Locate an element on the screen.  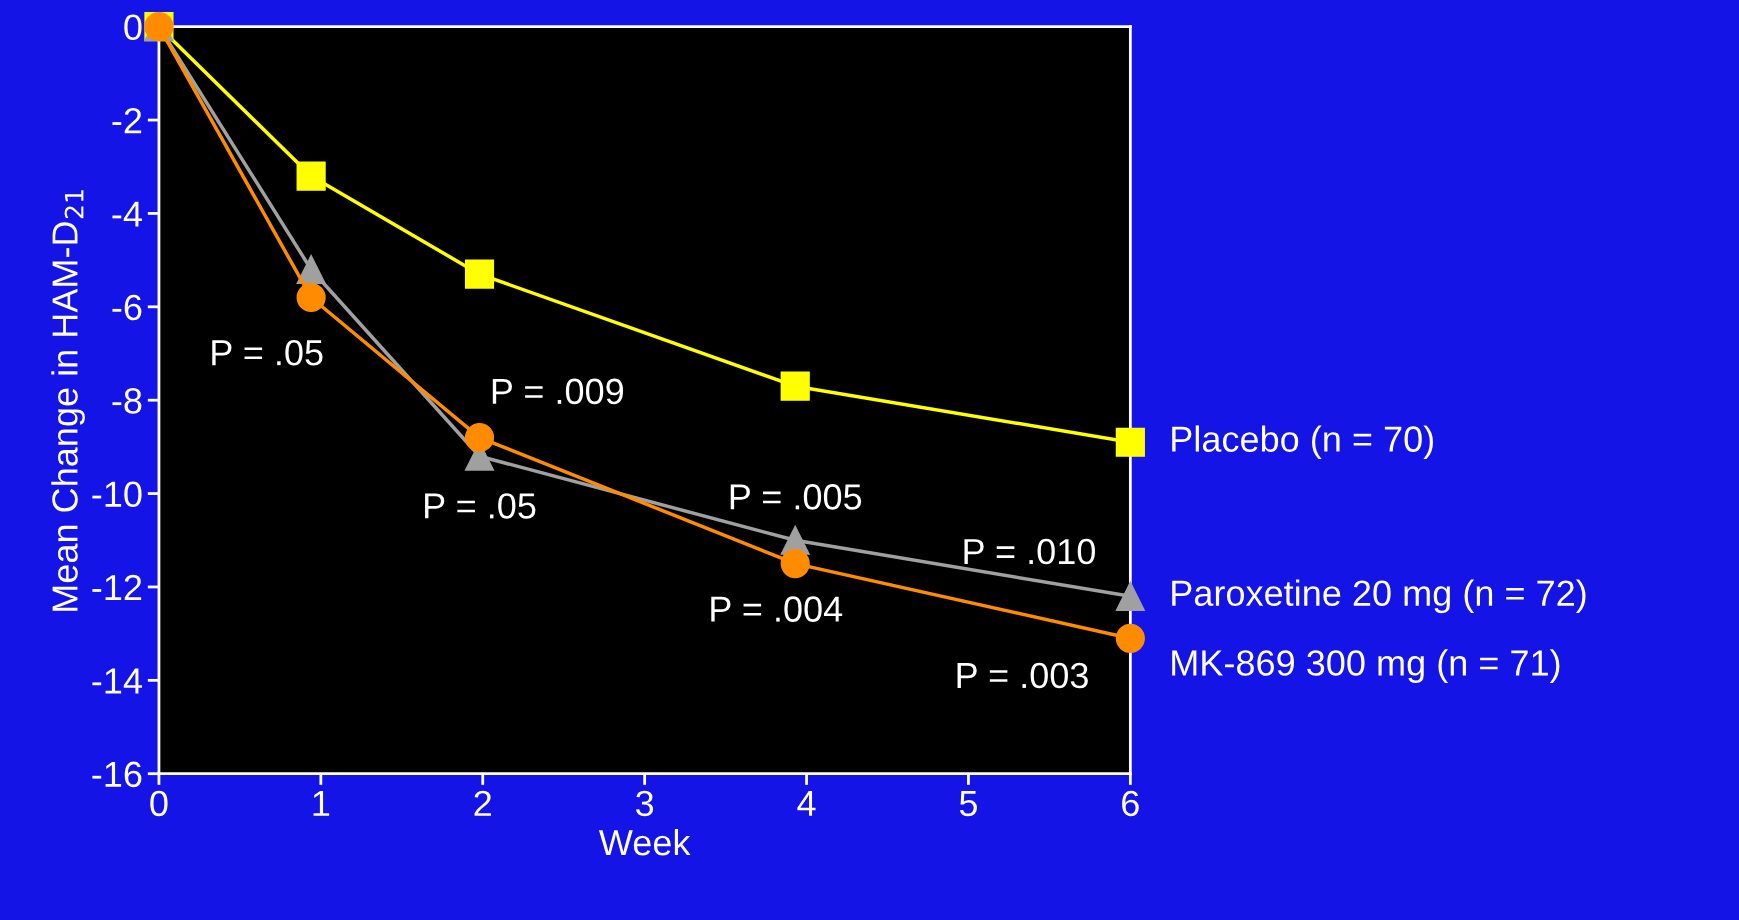
annotation: P = .004 is located at coordinates (777, 609).